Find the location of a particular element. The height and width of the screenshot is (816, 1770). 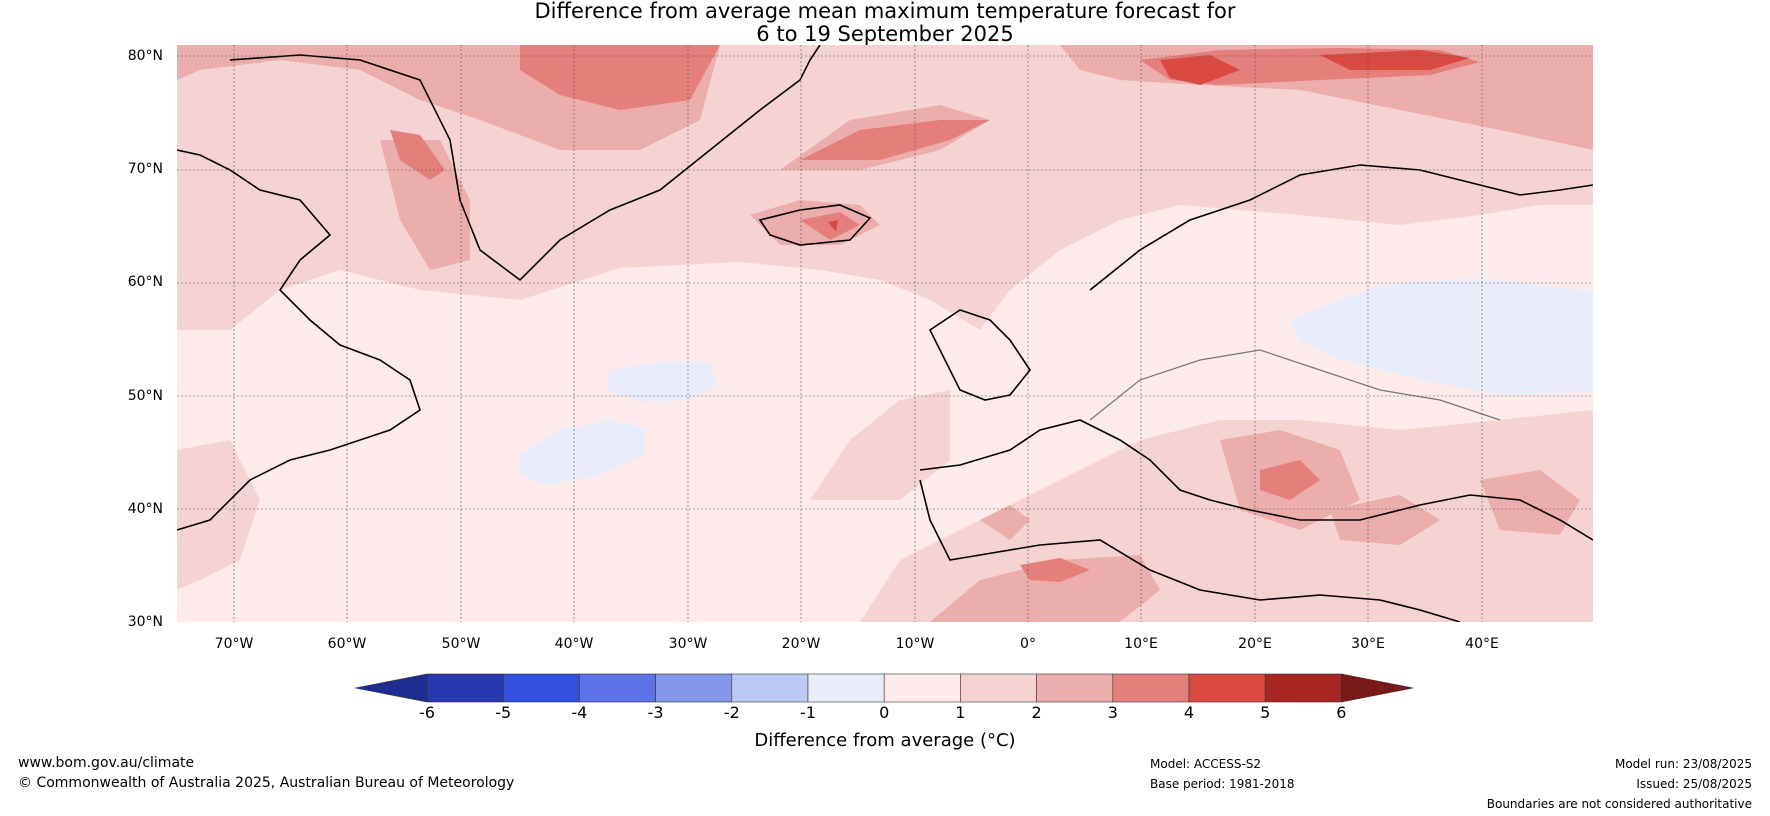

anomaly-band-4-5-iceland-peak is located at coordinates (833, 226).